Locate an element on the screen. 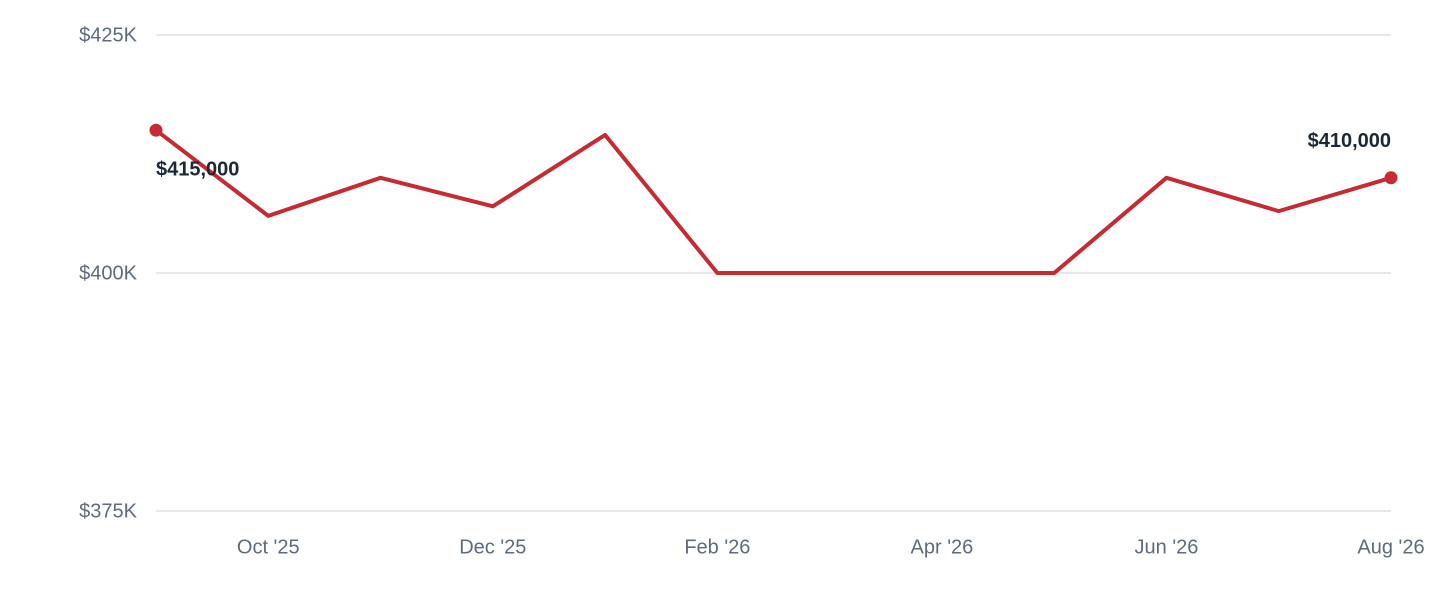 This screenshot has width=1440, height=600. y-tick-label: $400K is located at coordinates (108, 273).